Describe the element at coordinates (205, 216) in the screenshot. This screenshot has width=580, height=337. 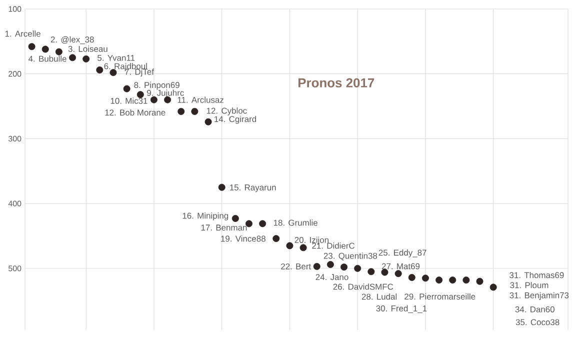
I see `annotation: 16. Miniping` at that location.